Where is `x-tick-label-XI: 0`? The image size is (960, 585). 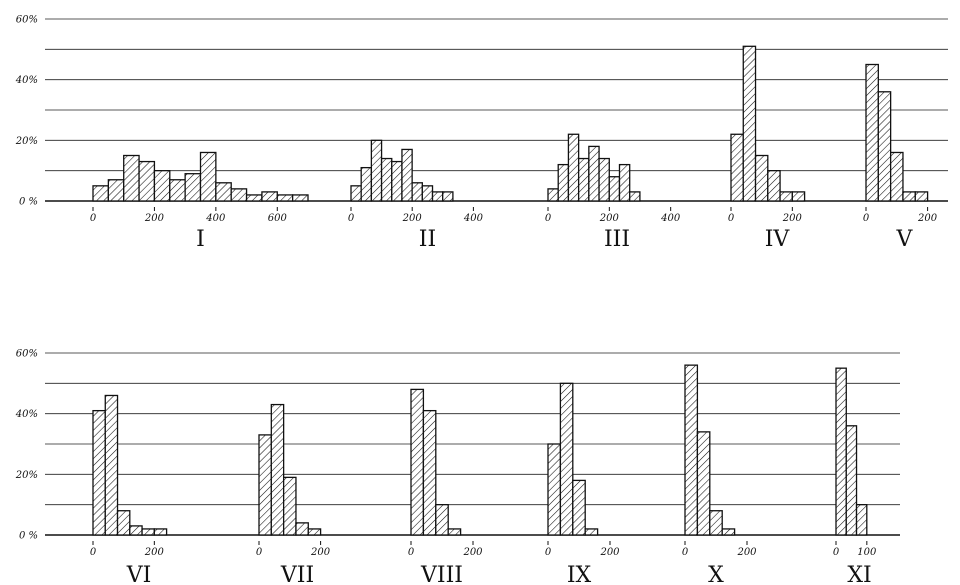
x-tick-label-XI: 0 is located at coordinates (836, 552).